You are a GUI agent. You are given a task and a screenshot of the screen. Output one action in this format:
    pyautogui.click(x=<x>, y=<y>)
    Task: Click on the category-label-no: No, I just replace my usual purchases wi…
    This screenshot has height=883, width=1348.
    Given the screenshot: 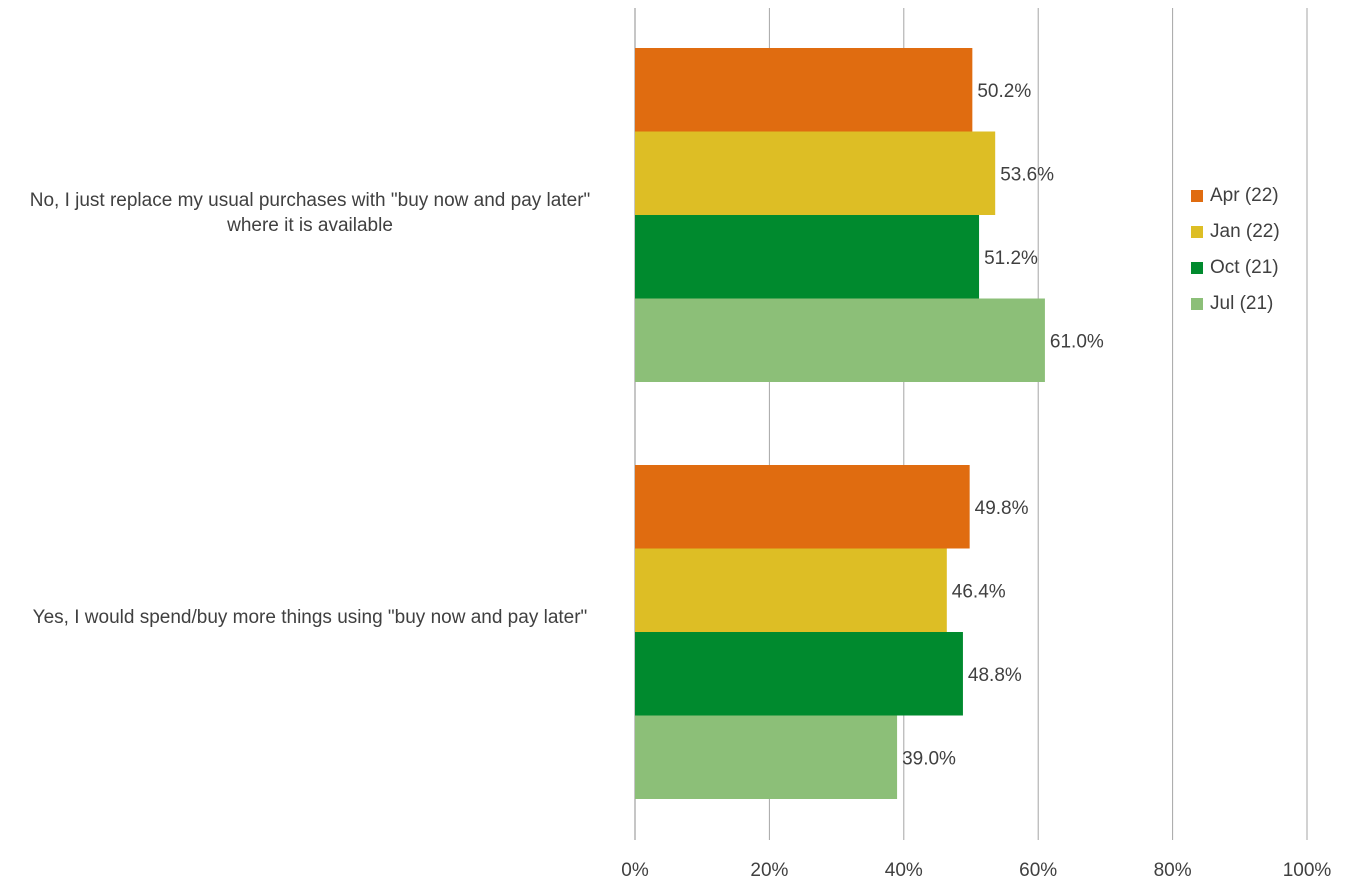 What is the action you would take?
    pyautogui.click(x=310, y=213)
    